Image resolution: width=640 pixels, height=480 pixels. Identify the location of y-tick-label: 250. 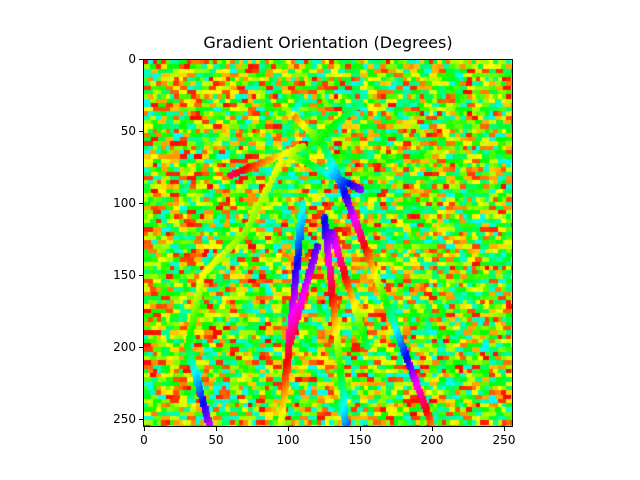
(124, 419).